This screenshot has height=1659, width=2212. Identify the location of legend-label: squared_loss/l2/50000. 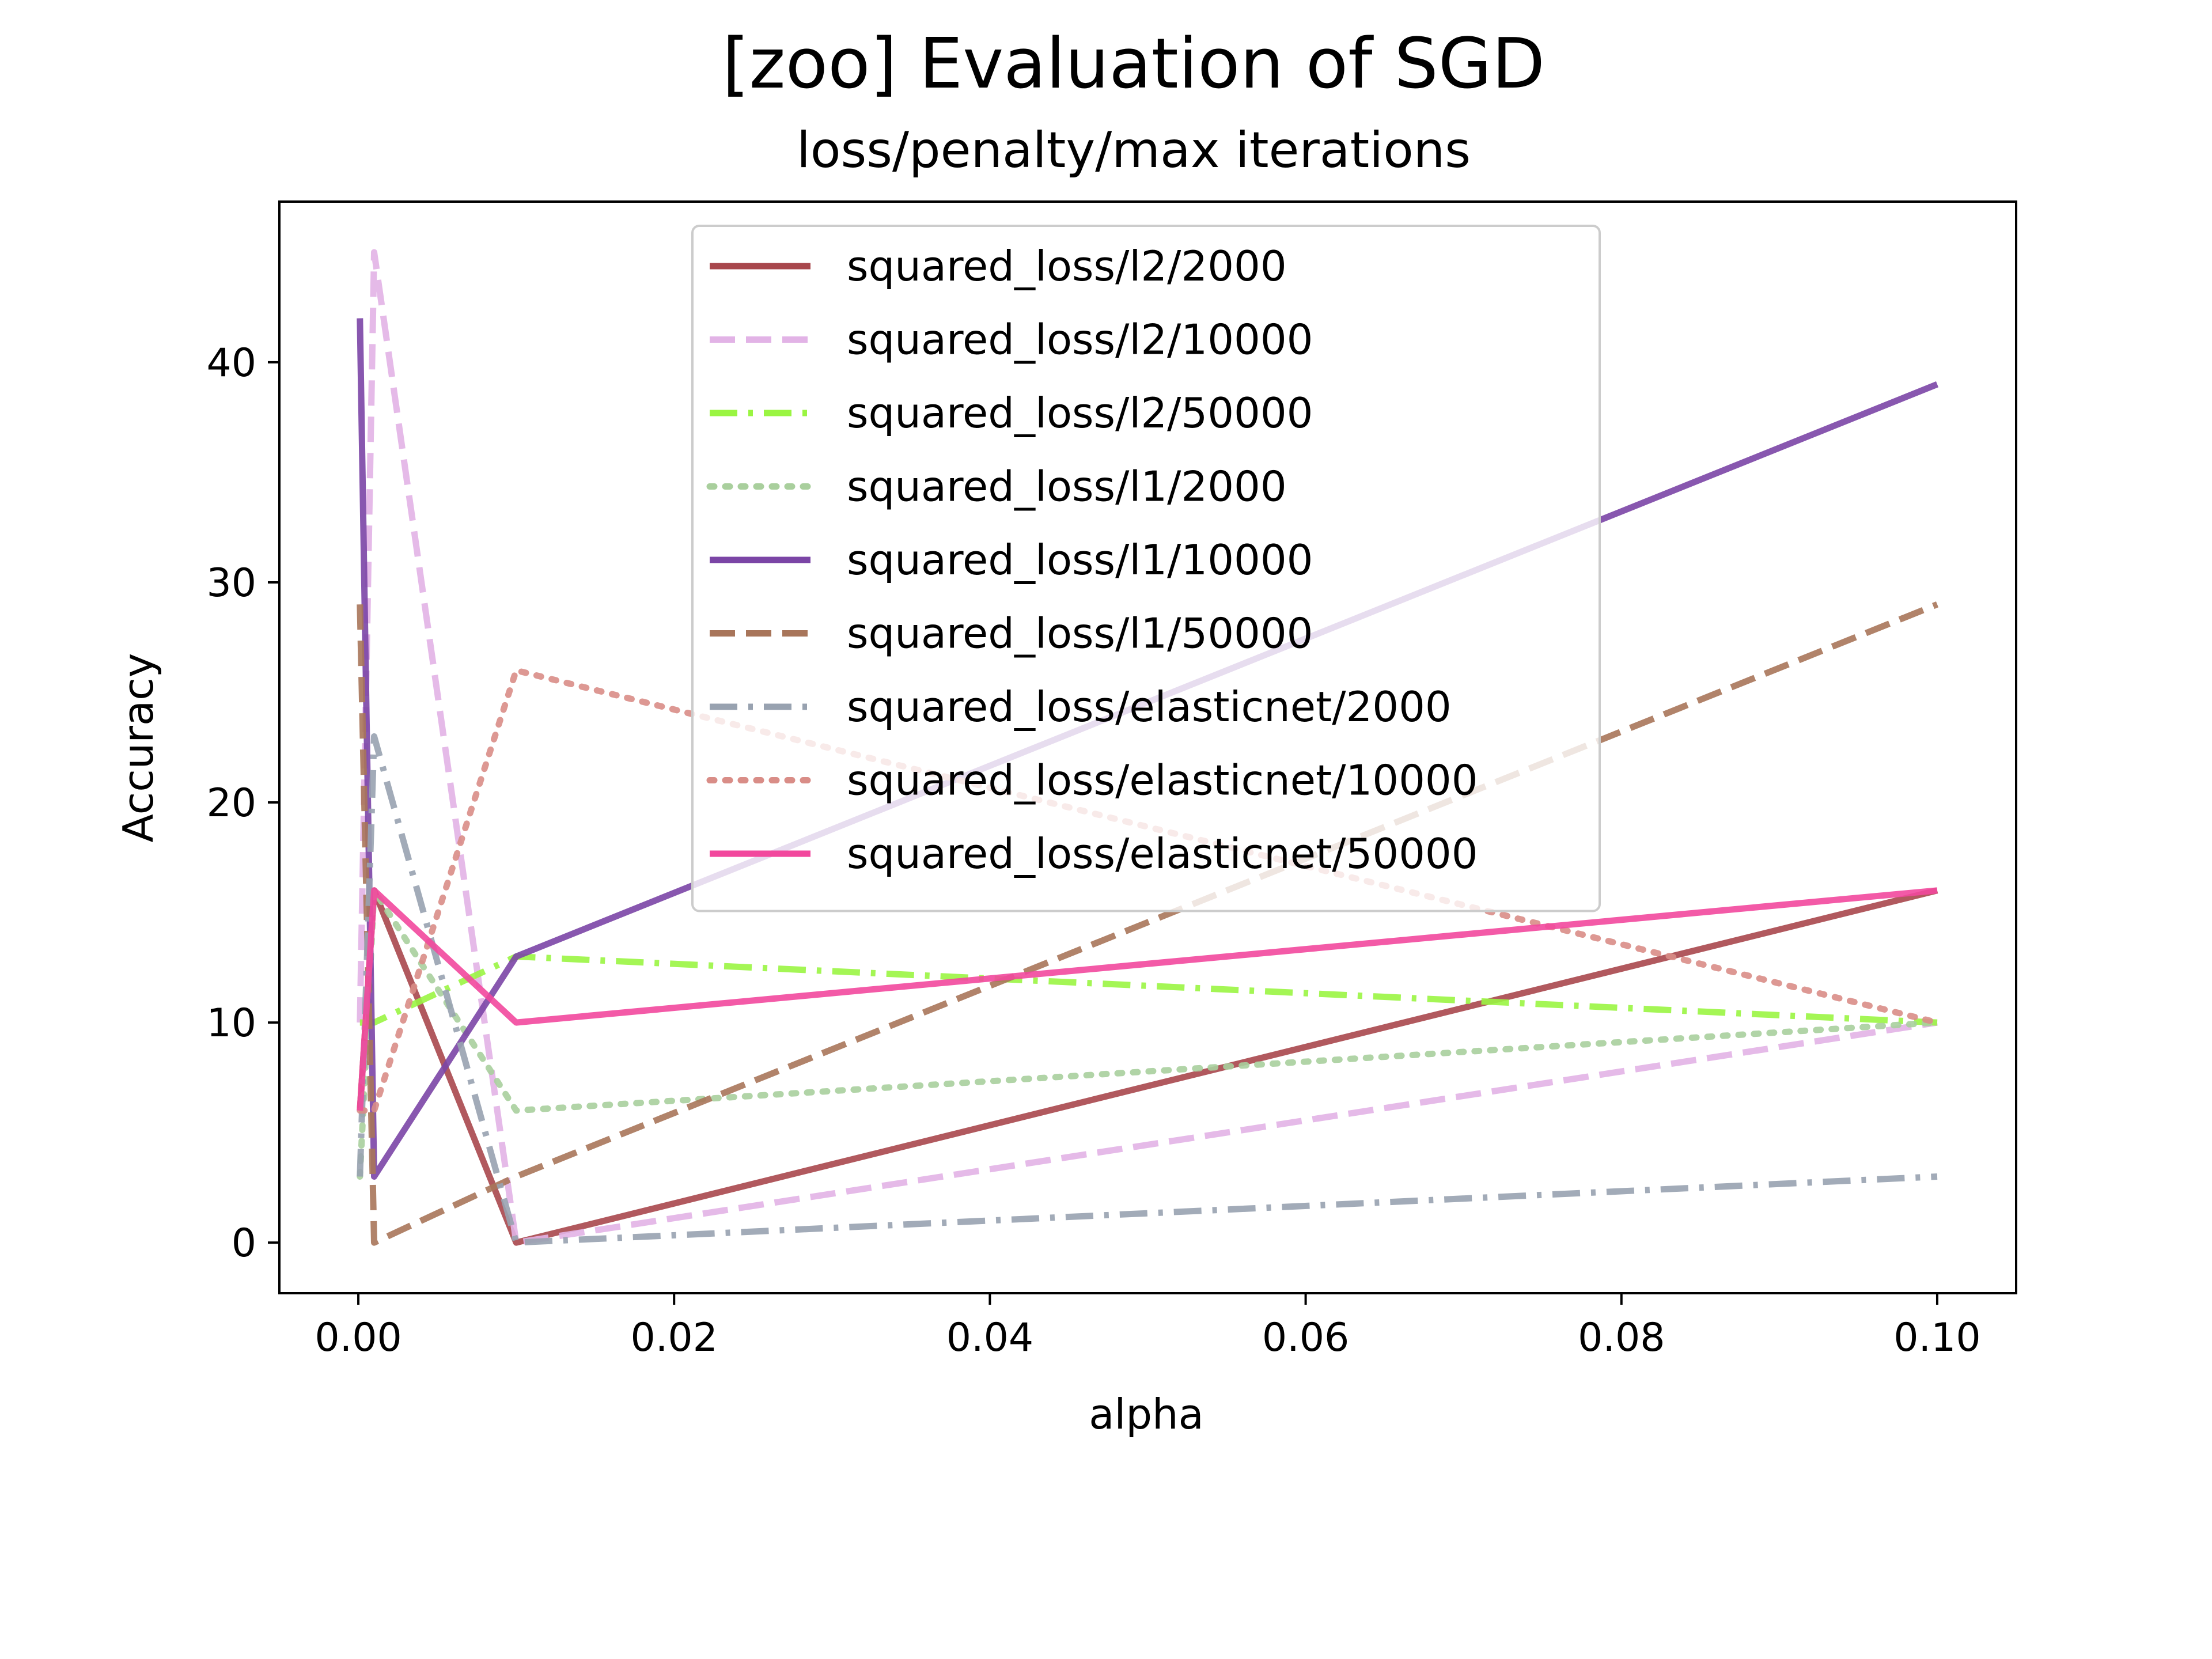
(1080, 413).